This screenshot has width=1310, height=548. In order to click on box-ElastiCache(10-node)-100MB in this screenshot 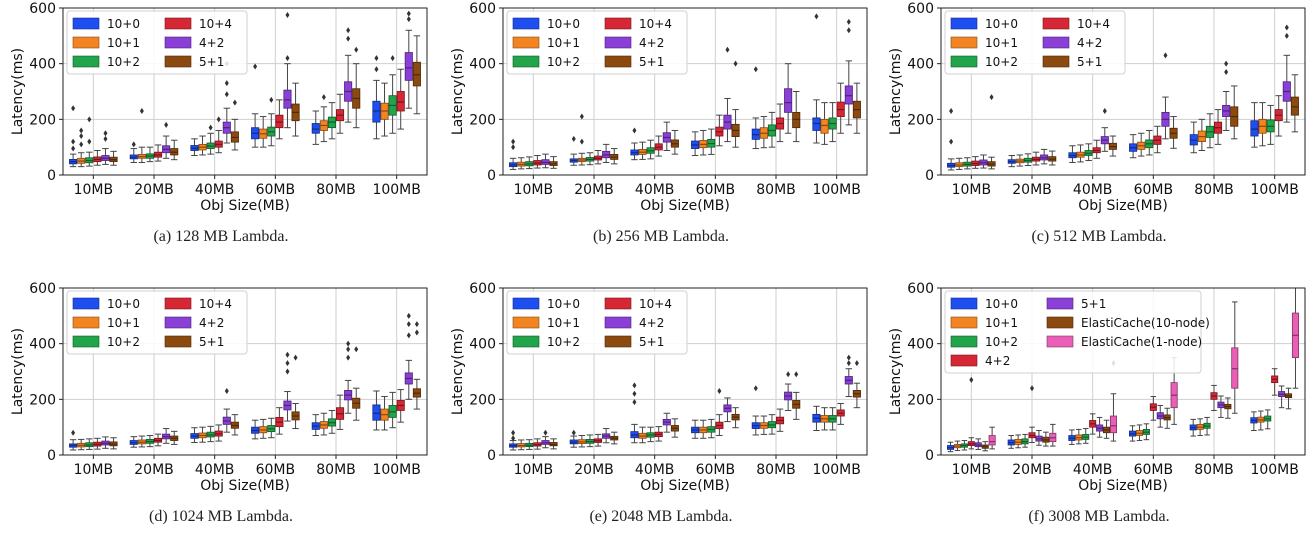, I will do `click(1289, 398)`.